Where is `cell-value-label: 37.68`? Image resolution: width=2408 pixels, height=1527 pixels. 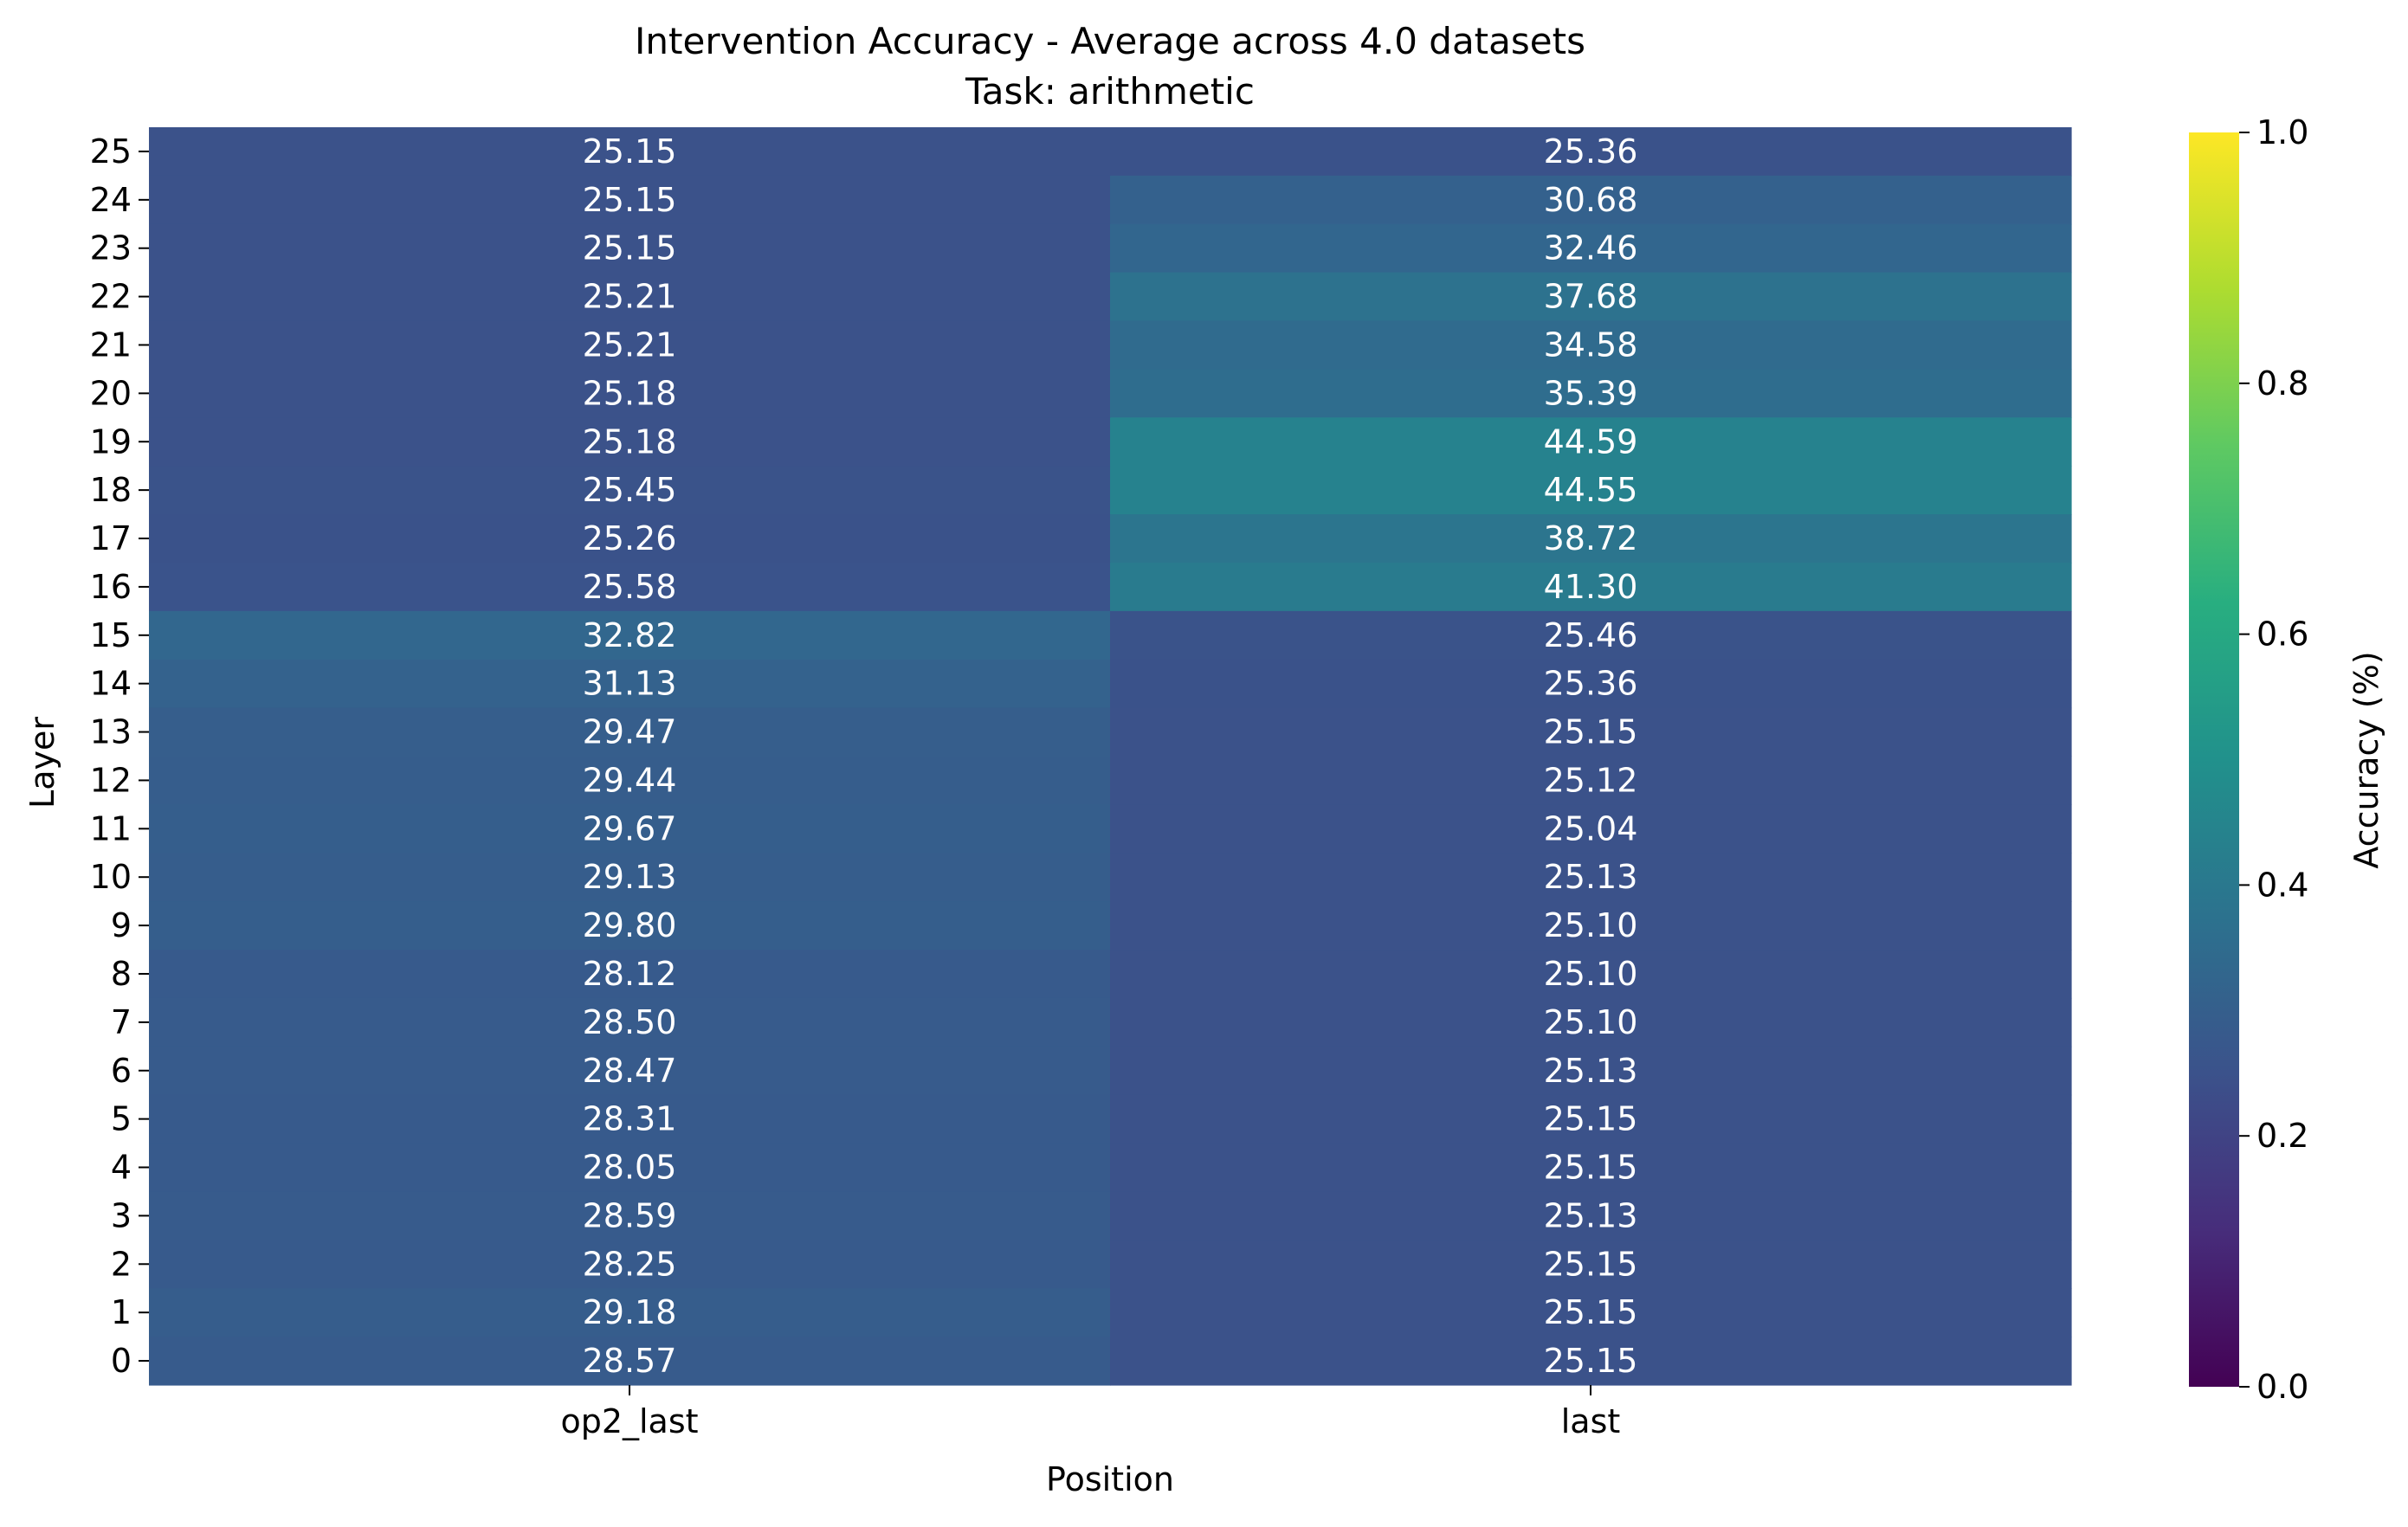
cell-value-label: 37.68 is located at coordinates (1591, 297).